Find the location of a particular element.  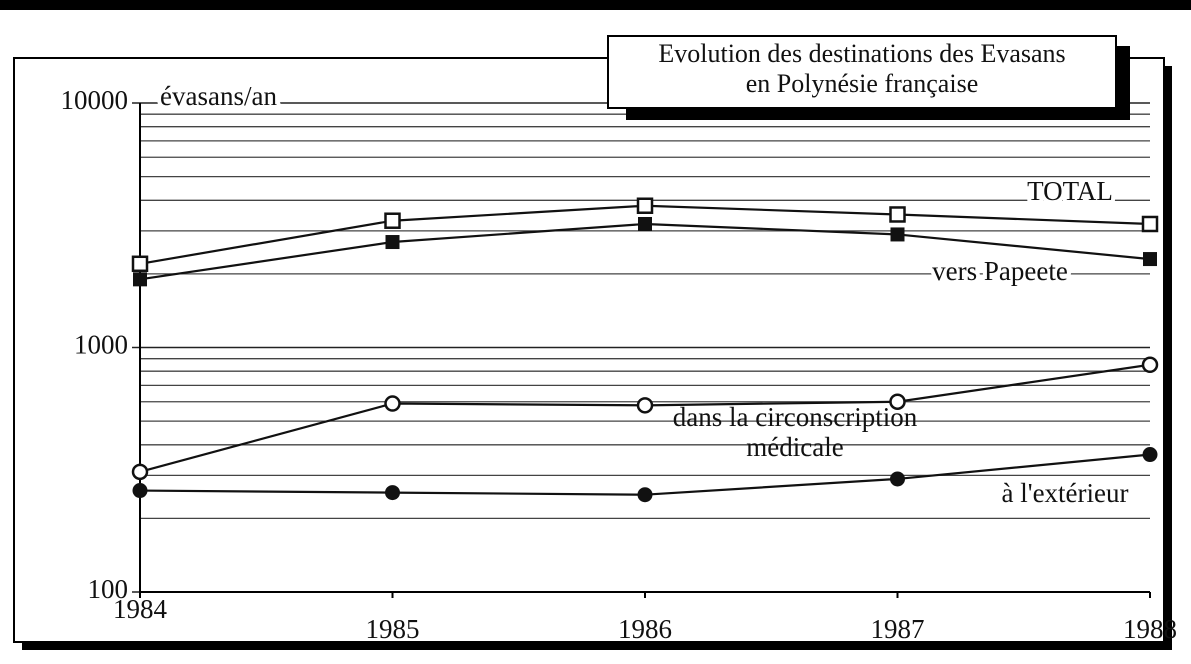

series-label: à l'extérieur is located at coordinates (1064, 493).